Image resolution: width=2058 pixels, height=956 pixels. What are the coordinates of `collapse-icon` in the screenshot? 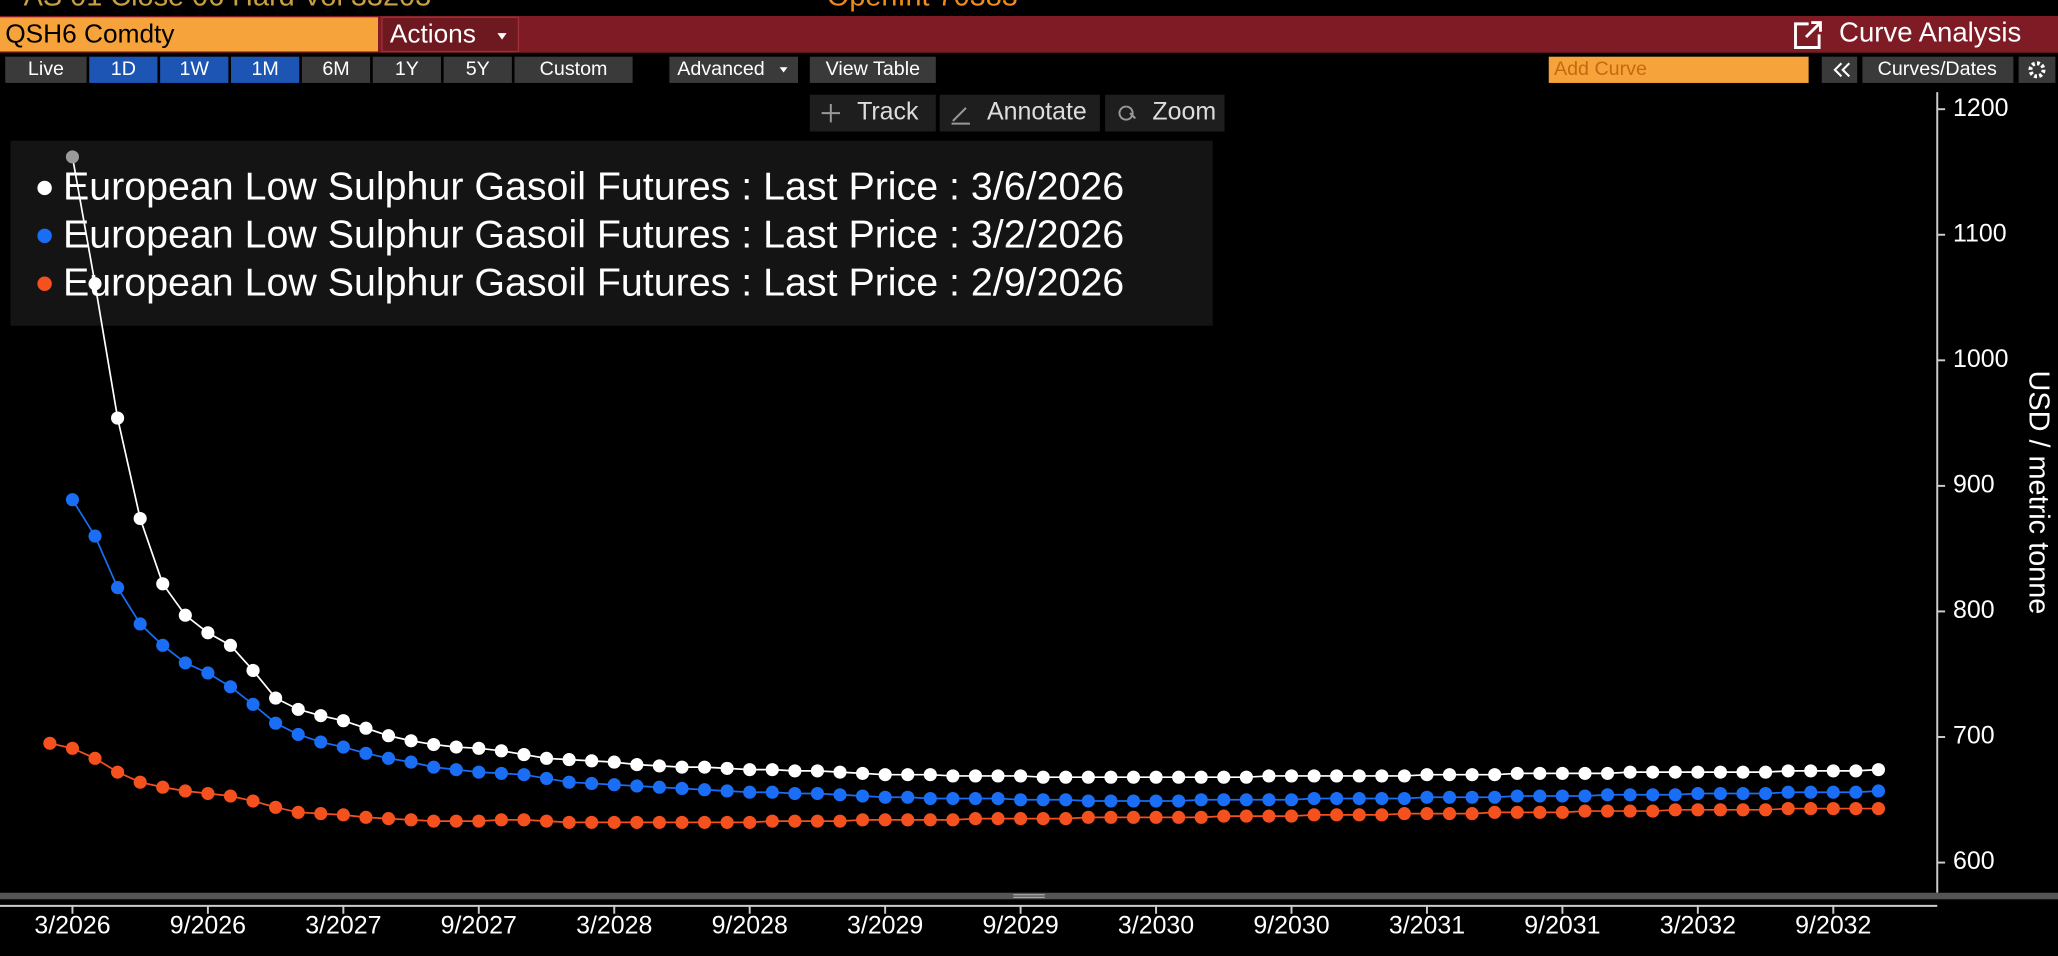 It's located at (1842, 70).